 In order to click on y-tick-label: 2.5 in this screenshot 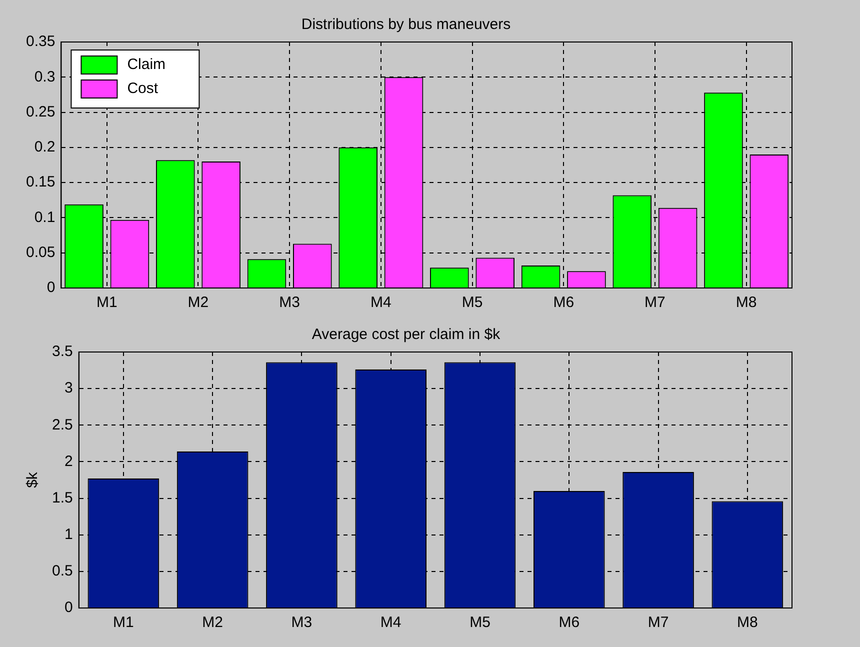, I will do `click(62, 425)`.